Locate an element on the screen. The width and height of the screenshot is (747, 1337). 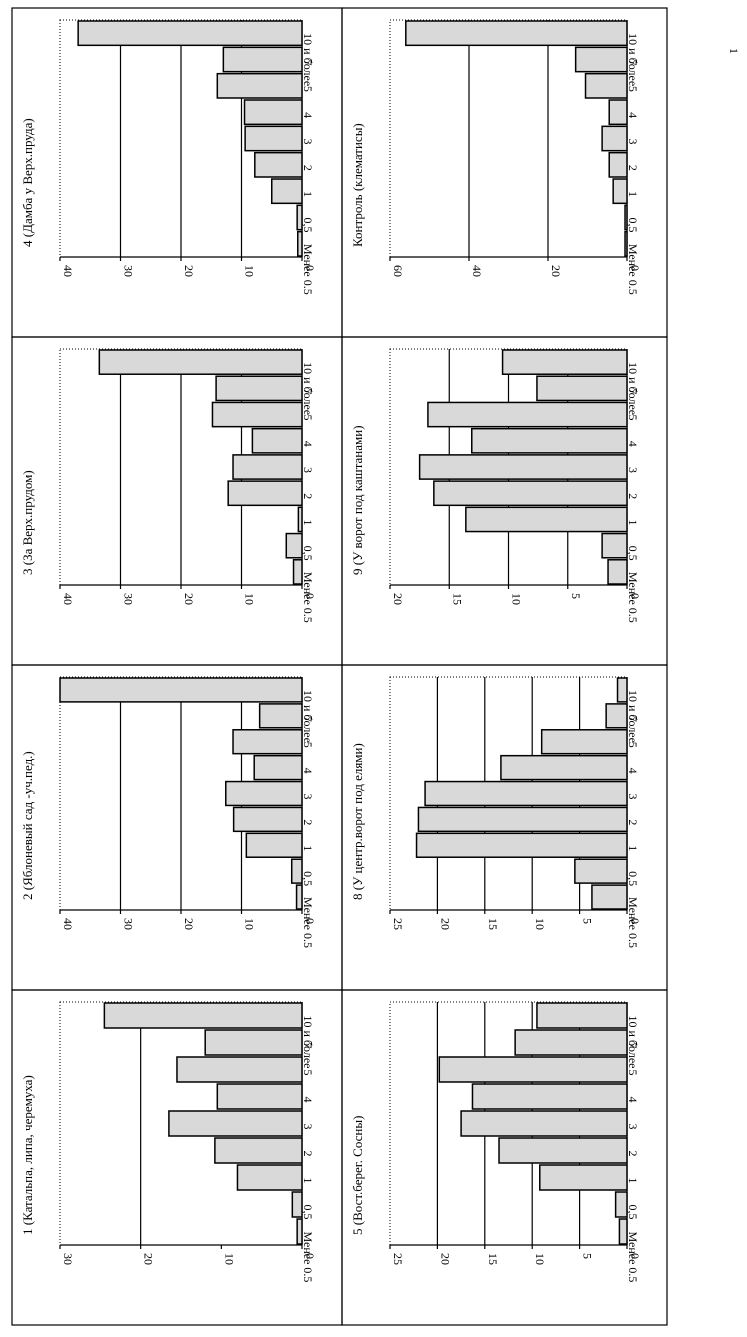
panel-title: 8 (У центр.ворот под елями) is located at coordinates (357, 821).